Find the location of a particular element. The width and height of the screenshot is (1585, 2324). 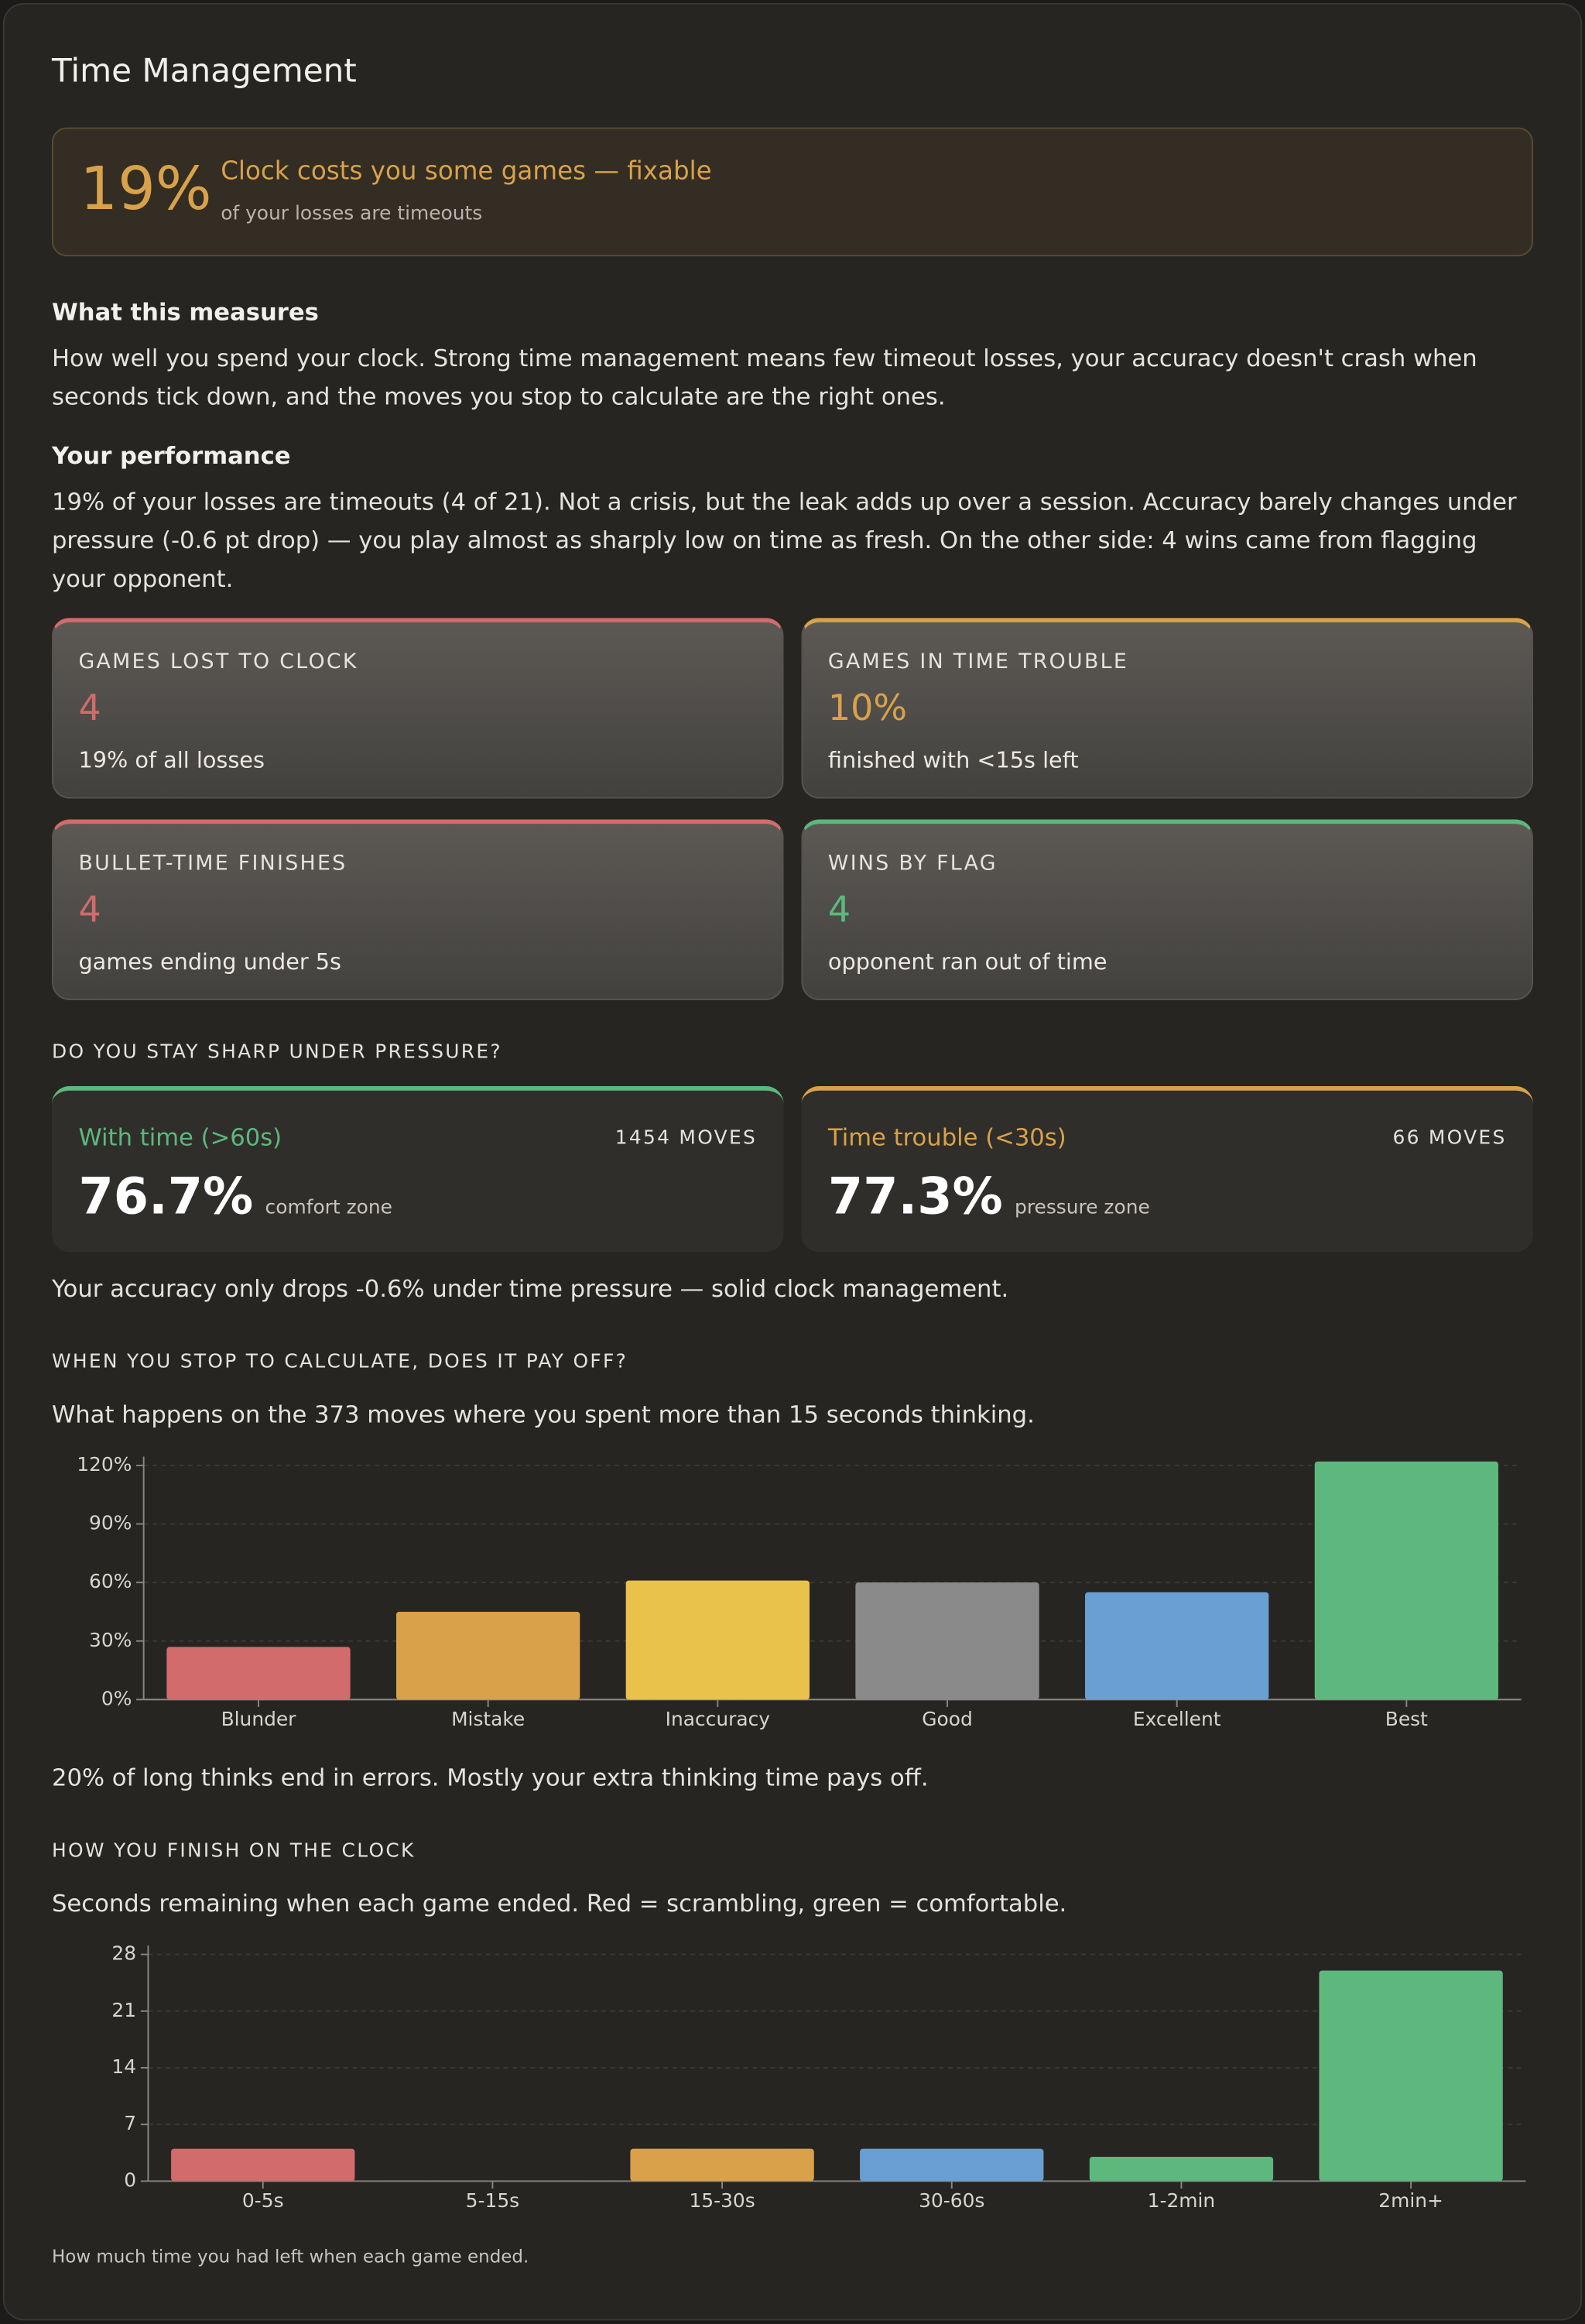

stat-note: 19% of all losses is located at coordinates (171, 760).